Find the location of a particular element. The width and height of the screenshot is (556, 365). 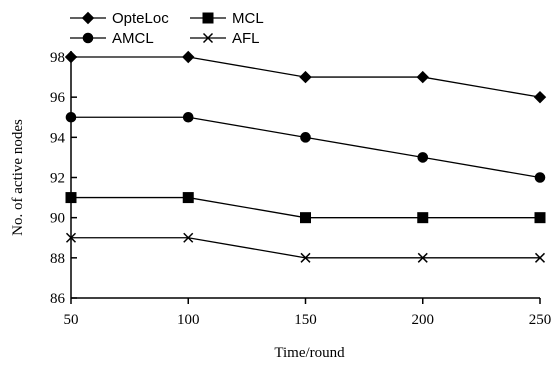

x-tick-label: 250 is located at coordinates (540, 320).